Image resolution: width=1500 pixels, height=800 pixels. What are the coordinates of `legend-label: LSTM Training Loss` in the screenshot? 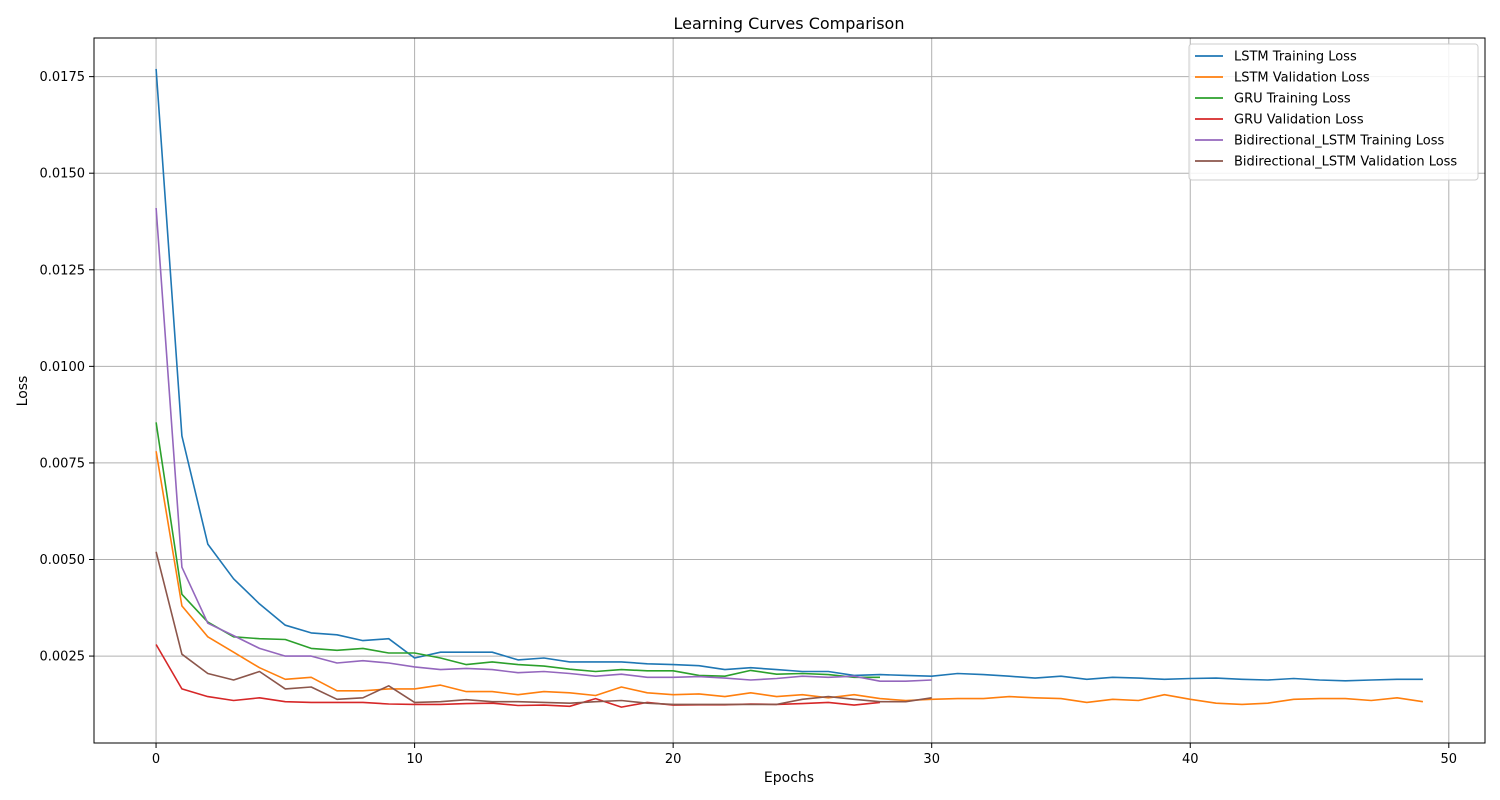 It's located at (1295, 57).